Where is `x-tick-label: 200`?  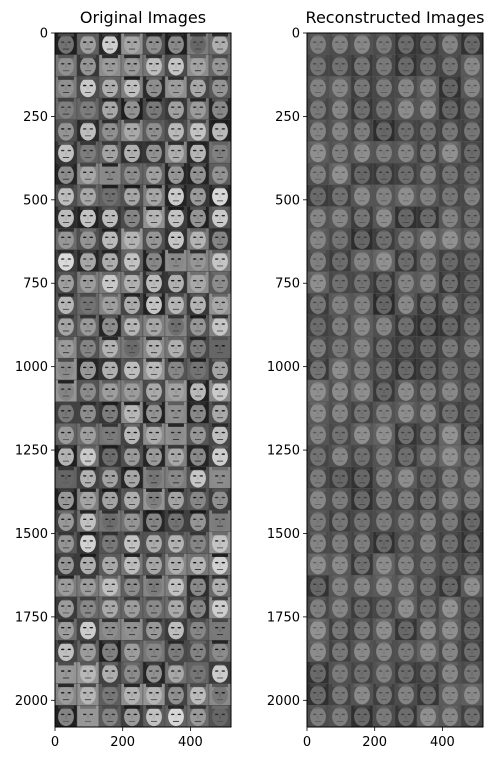
x-tick-label: 200 is located at coordinates (122, 742).